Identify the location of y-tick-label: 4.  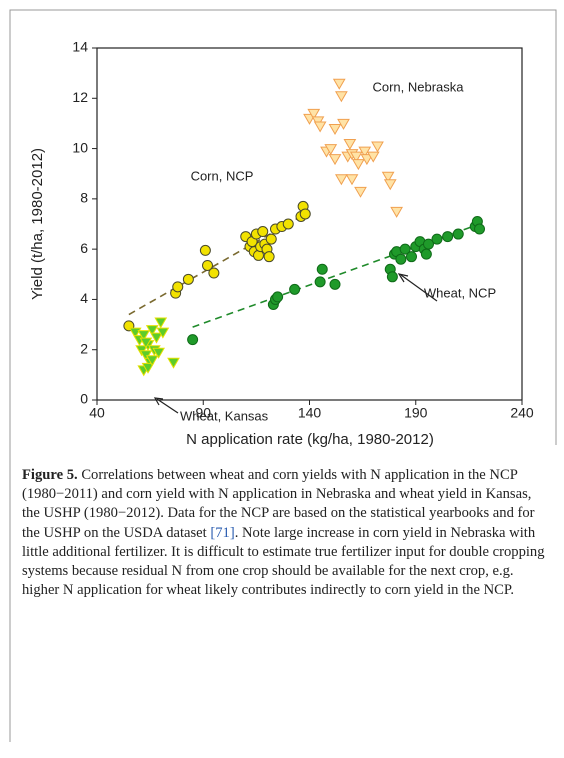
(84, 298).